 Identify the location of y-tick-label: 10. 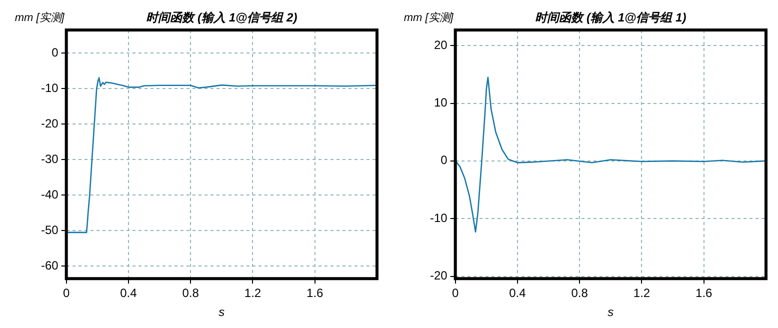
(441, 103).